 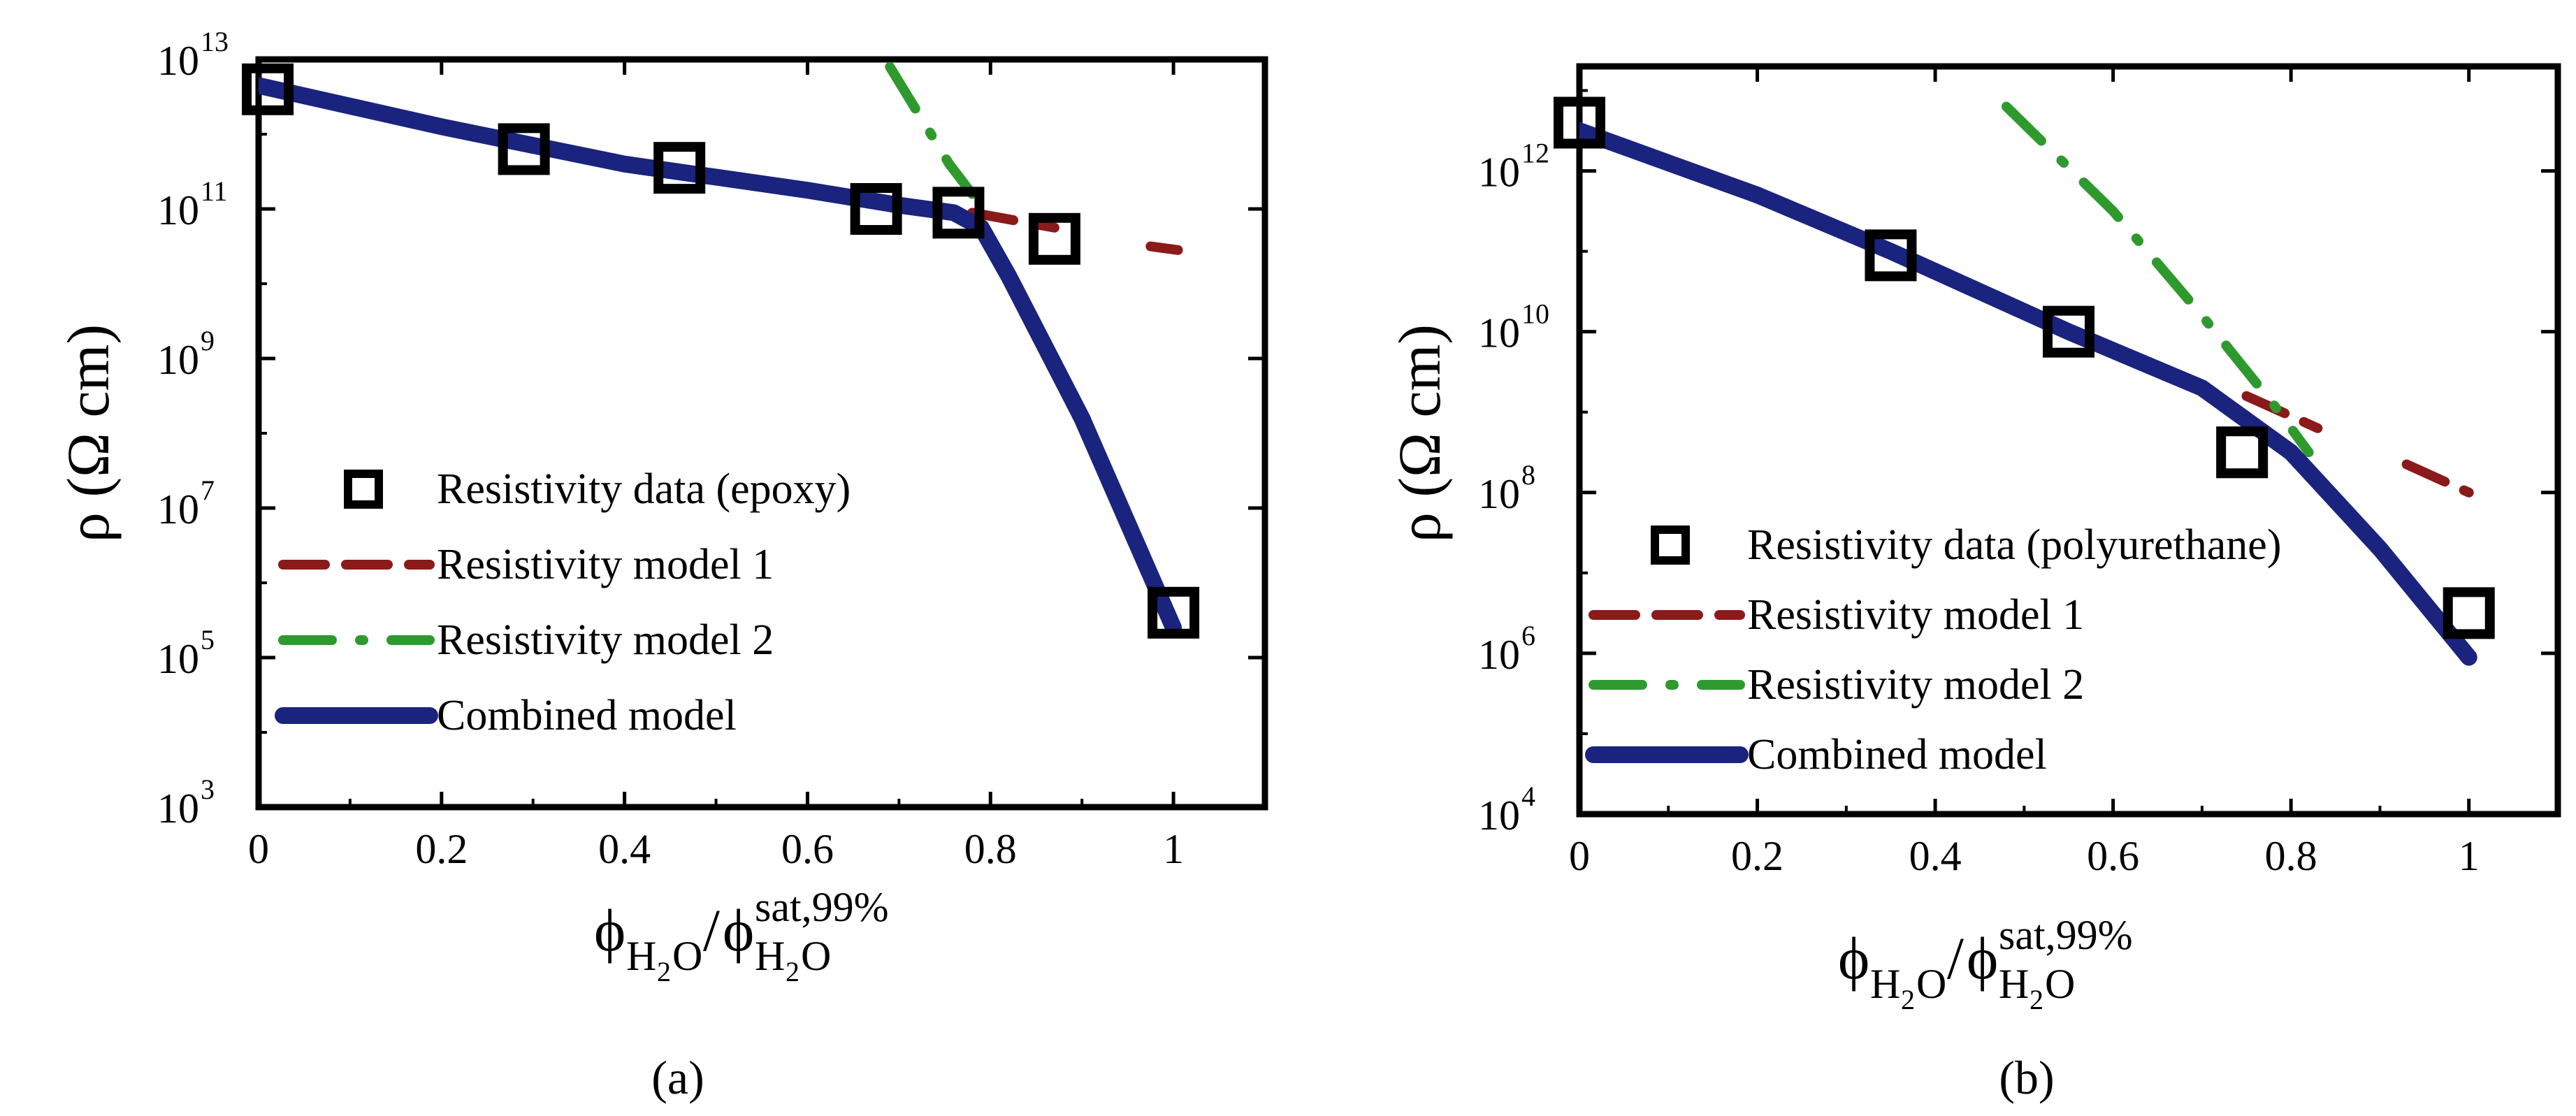 I want to click on y-tick-exponent: 13, so click(x=215, y=42).